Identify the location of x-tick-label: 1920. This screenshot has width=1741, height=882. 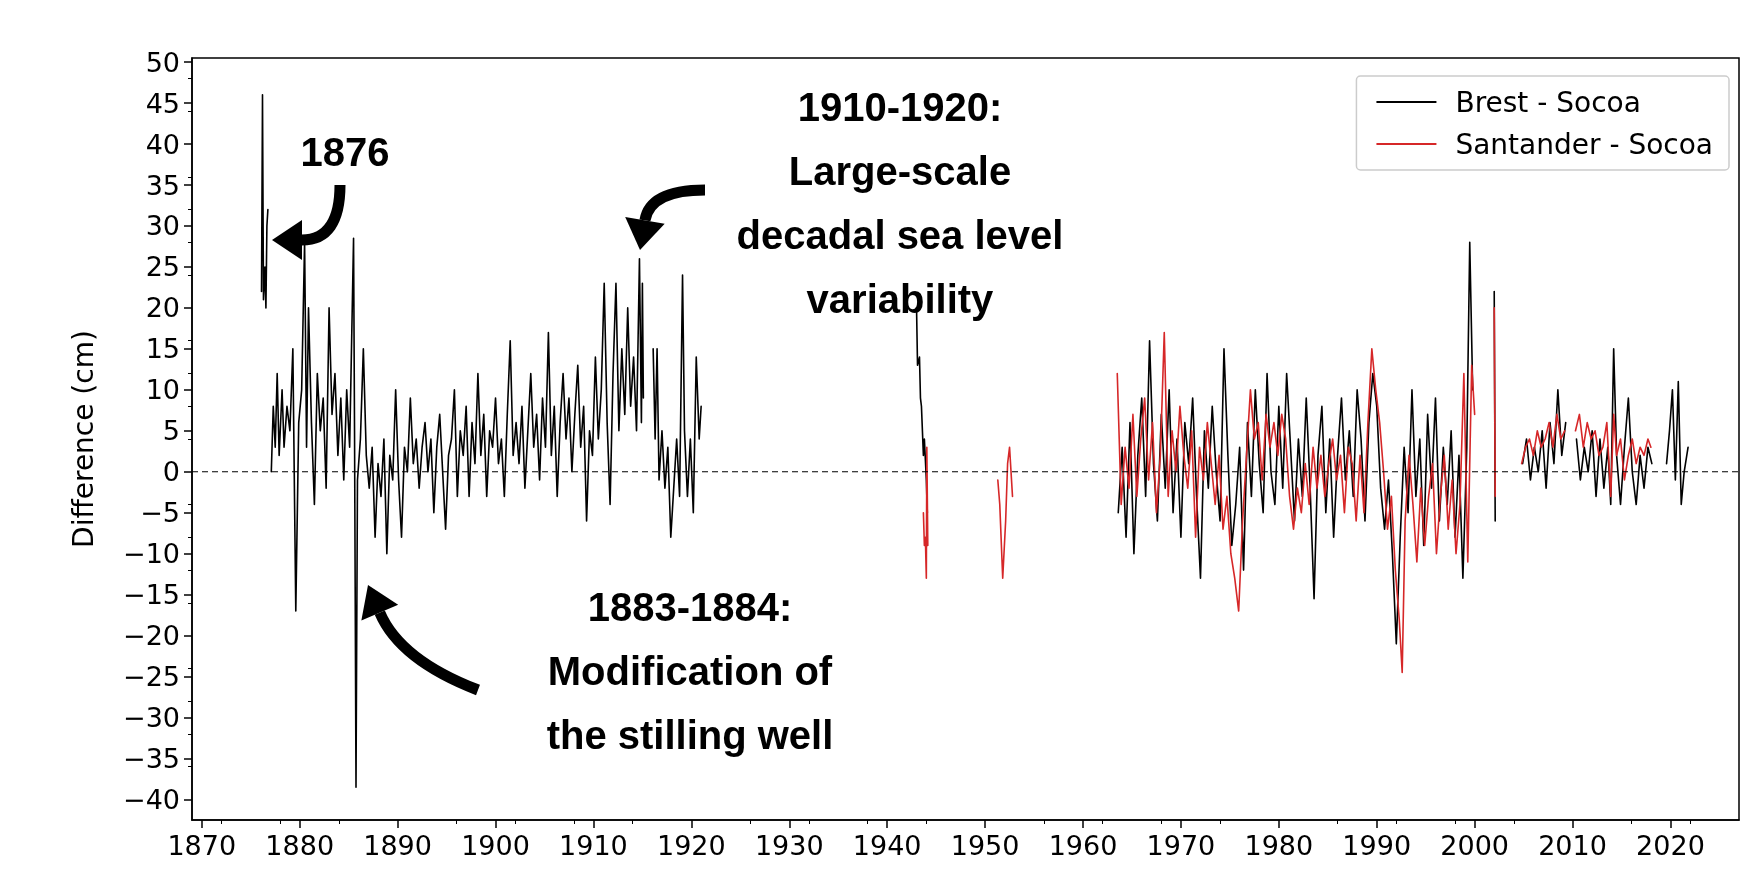
(691, 845).